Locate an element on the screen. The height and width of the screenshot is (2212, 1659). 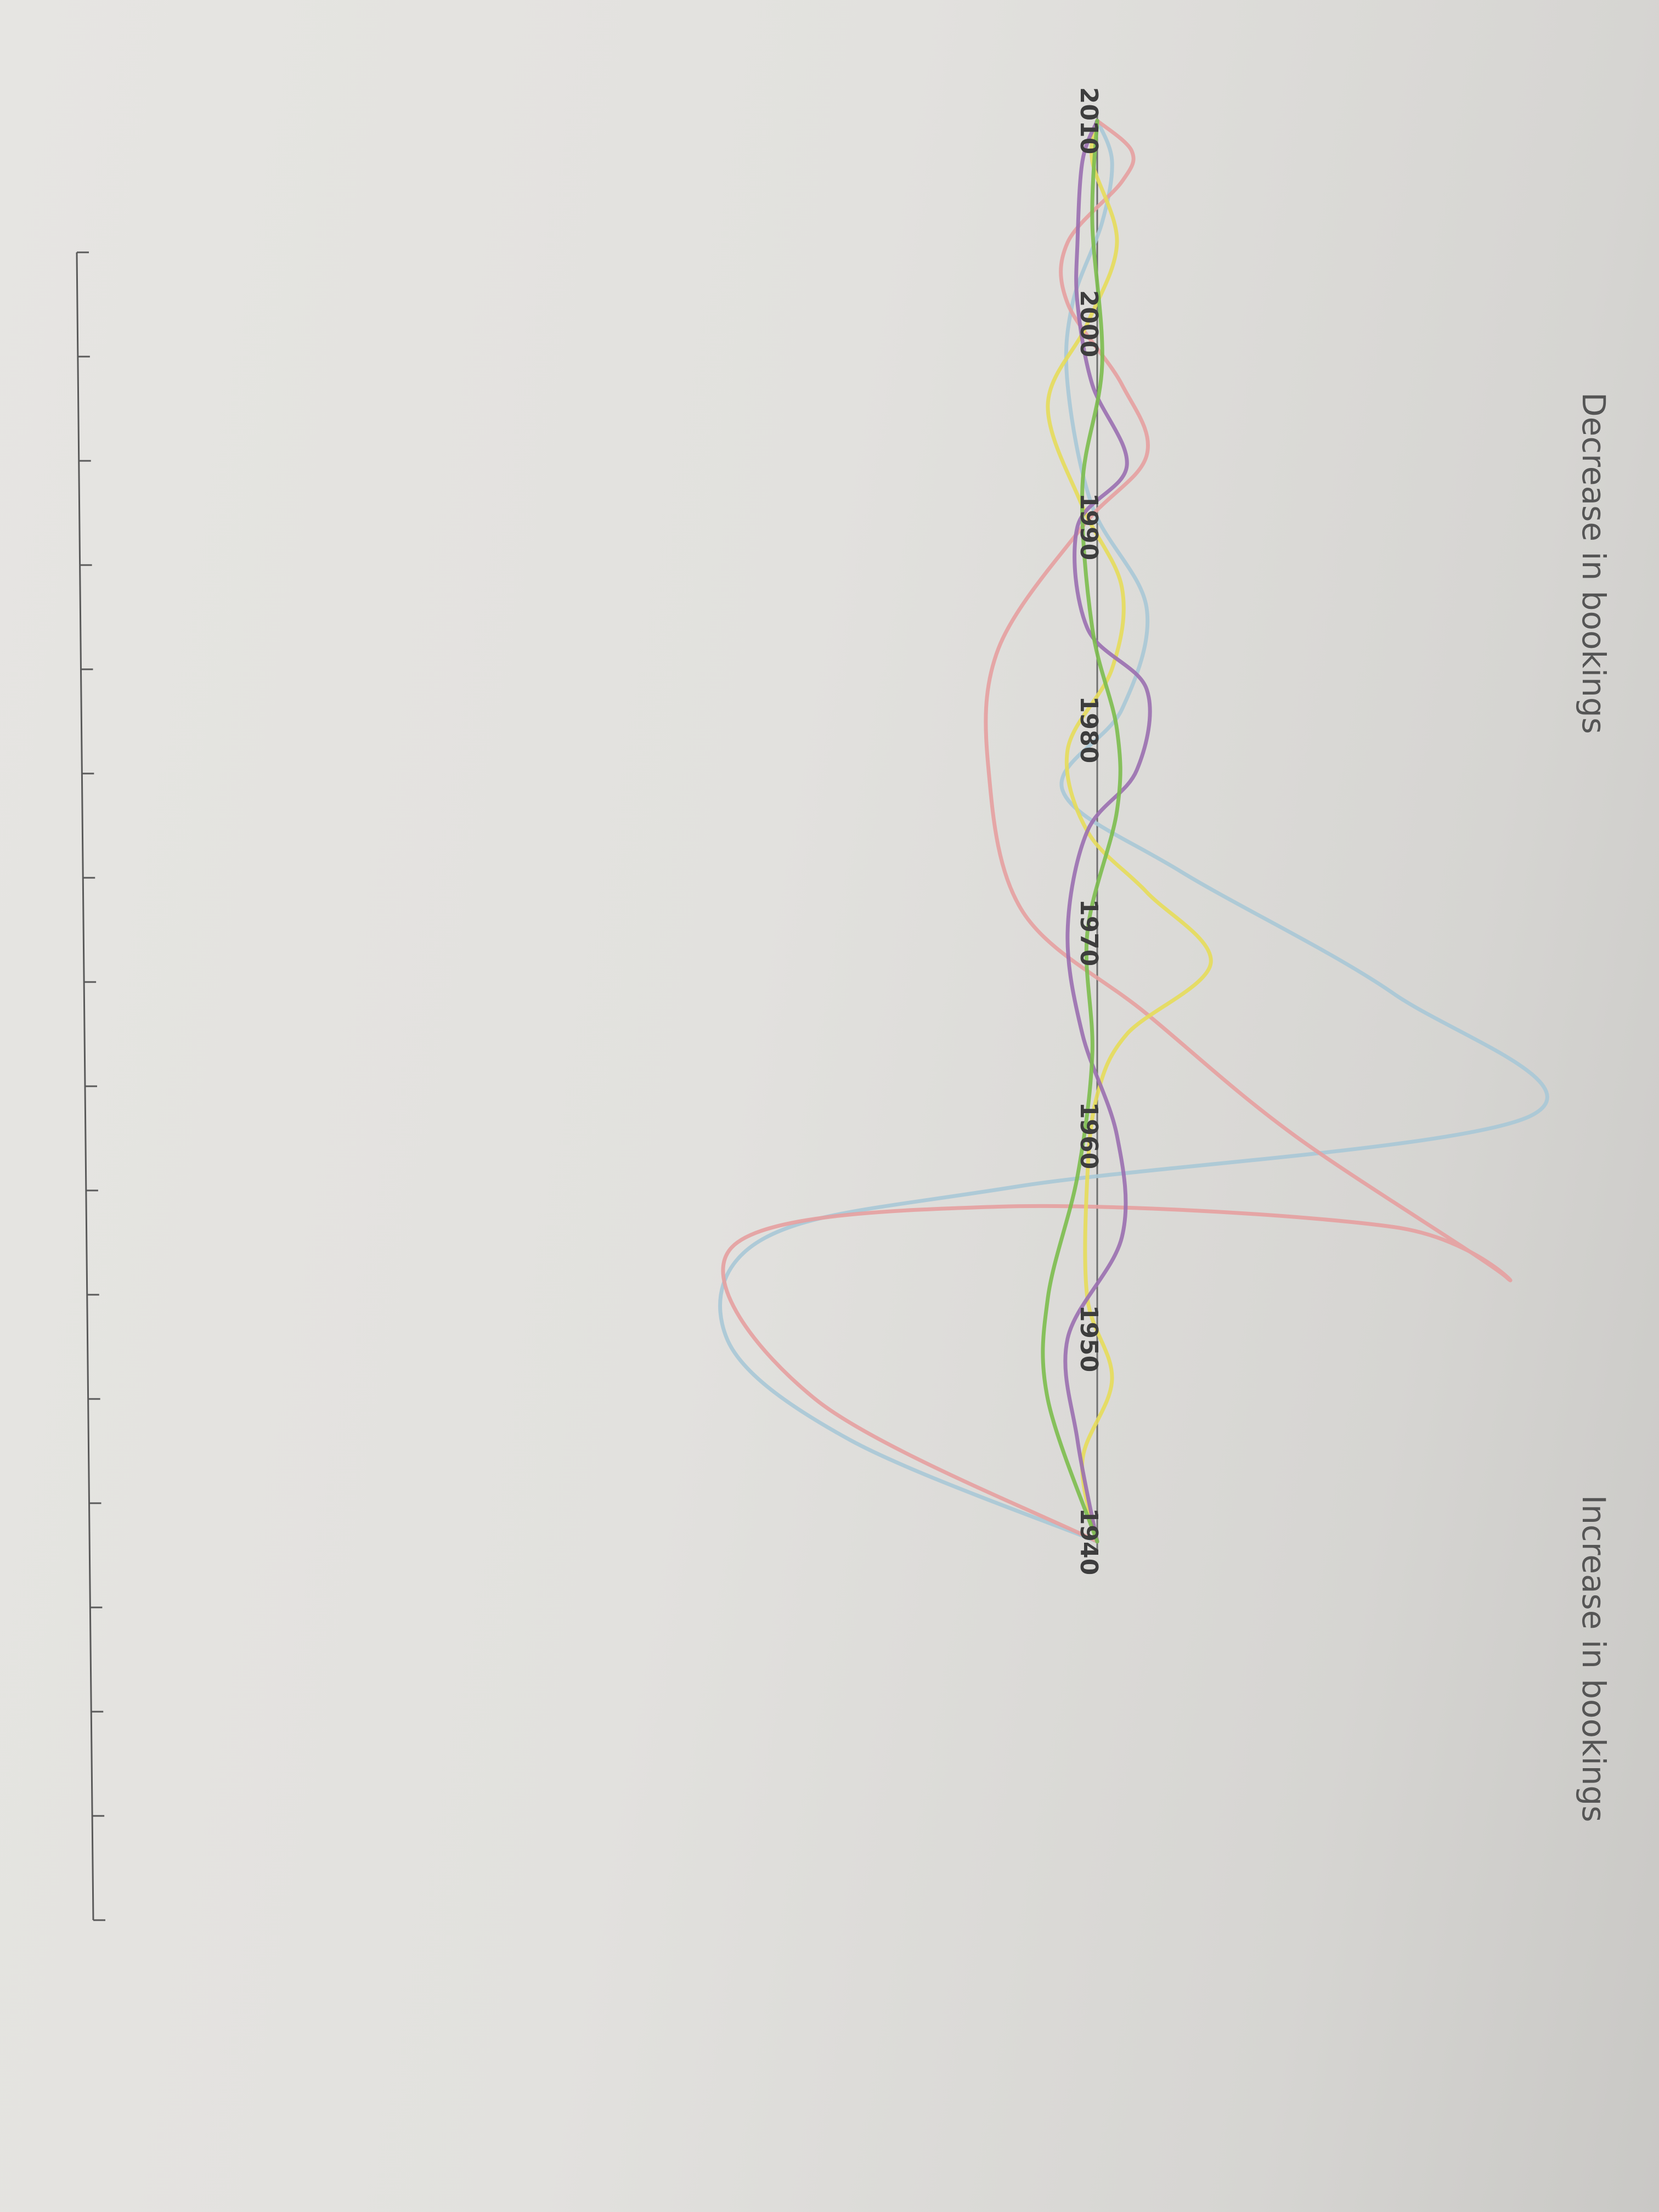
tick-label-1980: 1980 is located at coordinates (1089, 730).